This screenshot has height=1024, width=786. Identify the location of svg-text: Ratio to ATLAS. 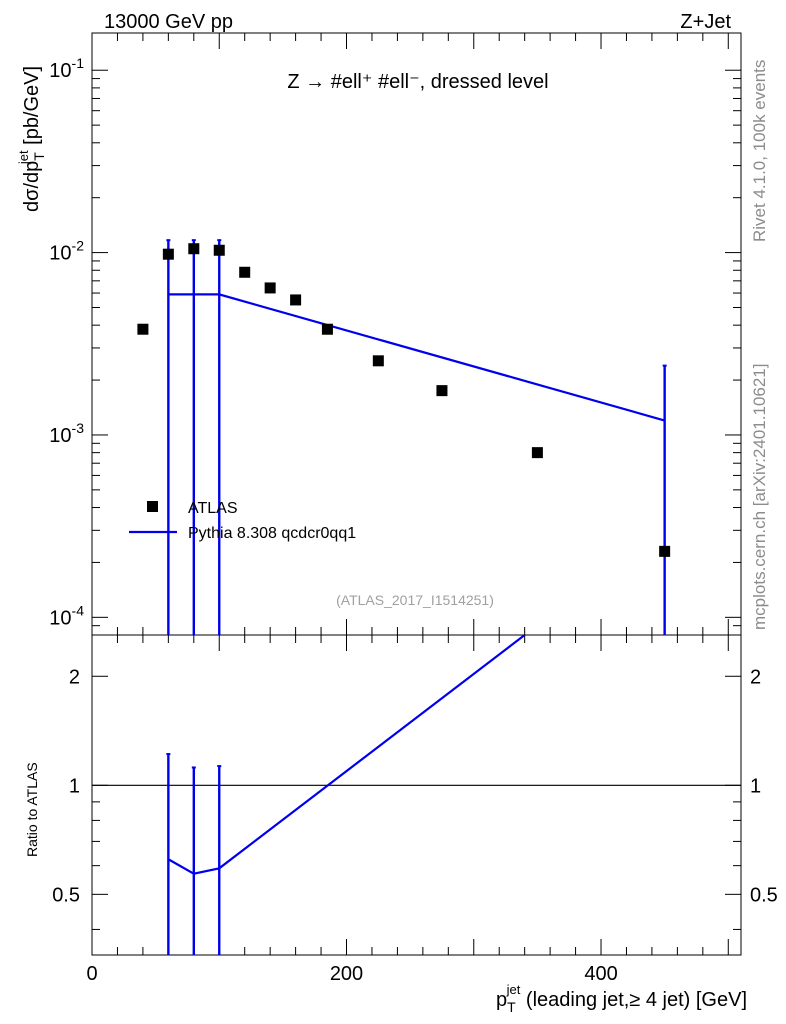
(32, 809).